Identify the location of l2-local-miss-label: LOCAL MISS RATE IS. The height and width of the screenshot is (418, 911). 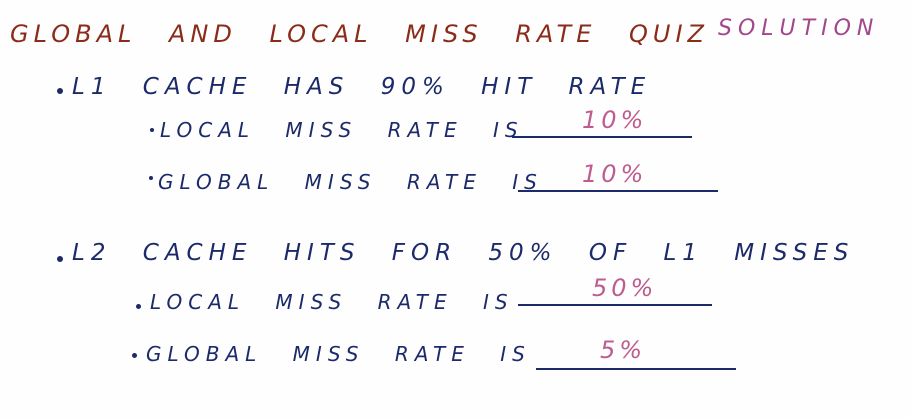
(332, 302).